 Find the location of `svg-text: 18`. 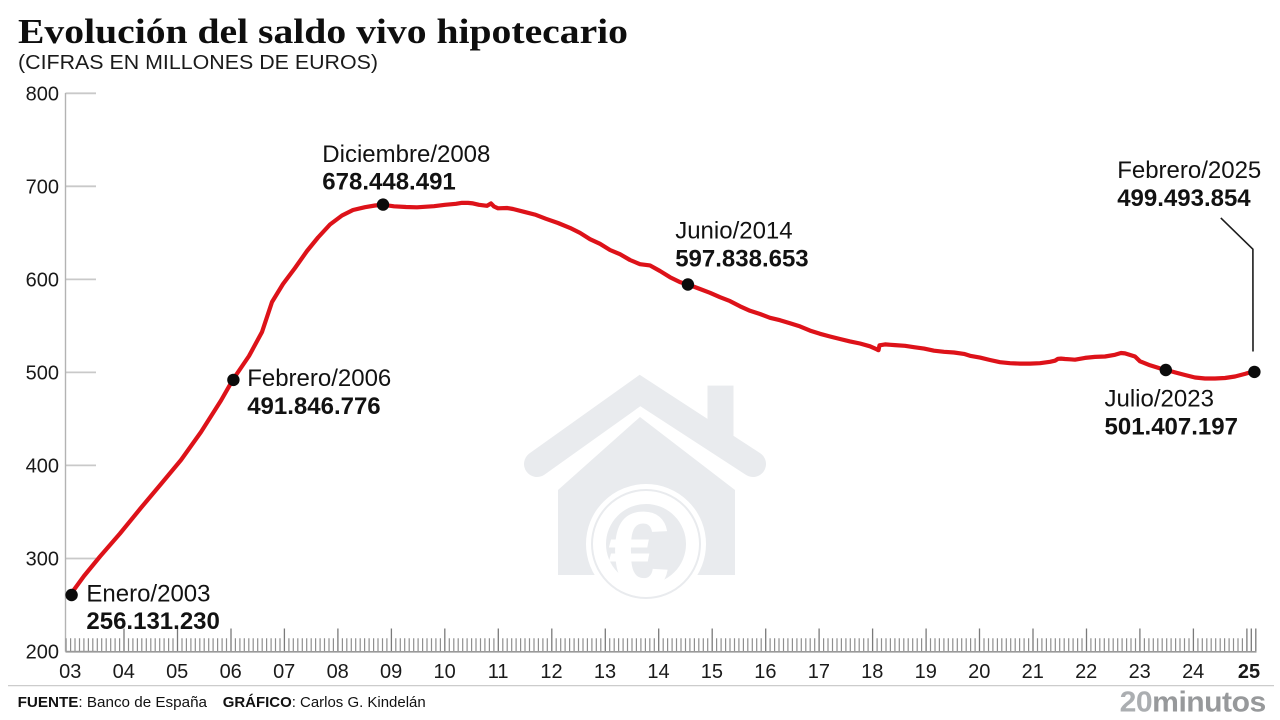

svg-text: 18 is located at coordinates (872, 672).